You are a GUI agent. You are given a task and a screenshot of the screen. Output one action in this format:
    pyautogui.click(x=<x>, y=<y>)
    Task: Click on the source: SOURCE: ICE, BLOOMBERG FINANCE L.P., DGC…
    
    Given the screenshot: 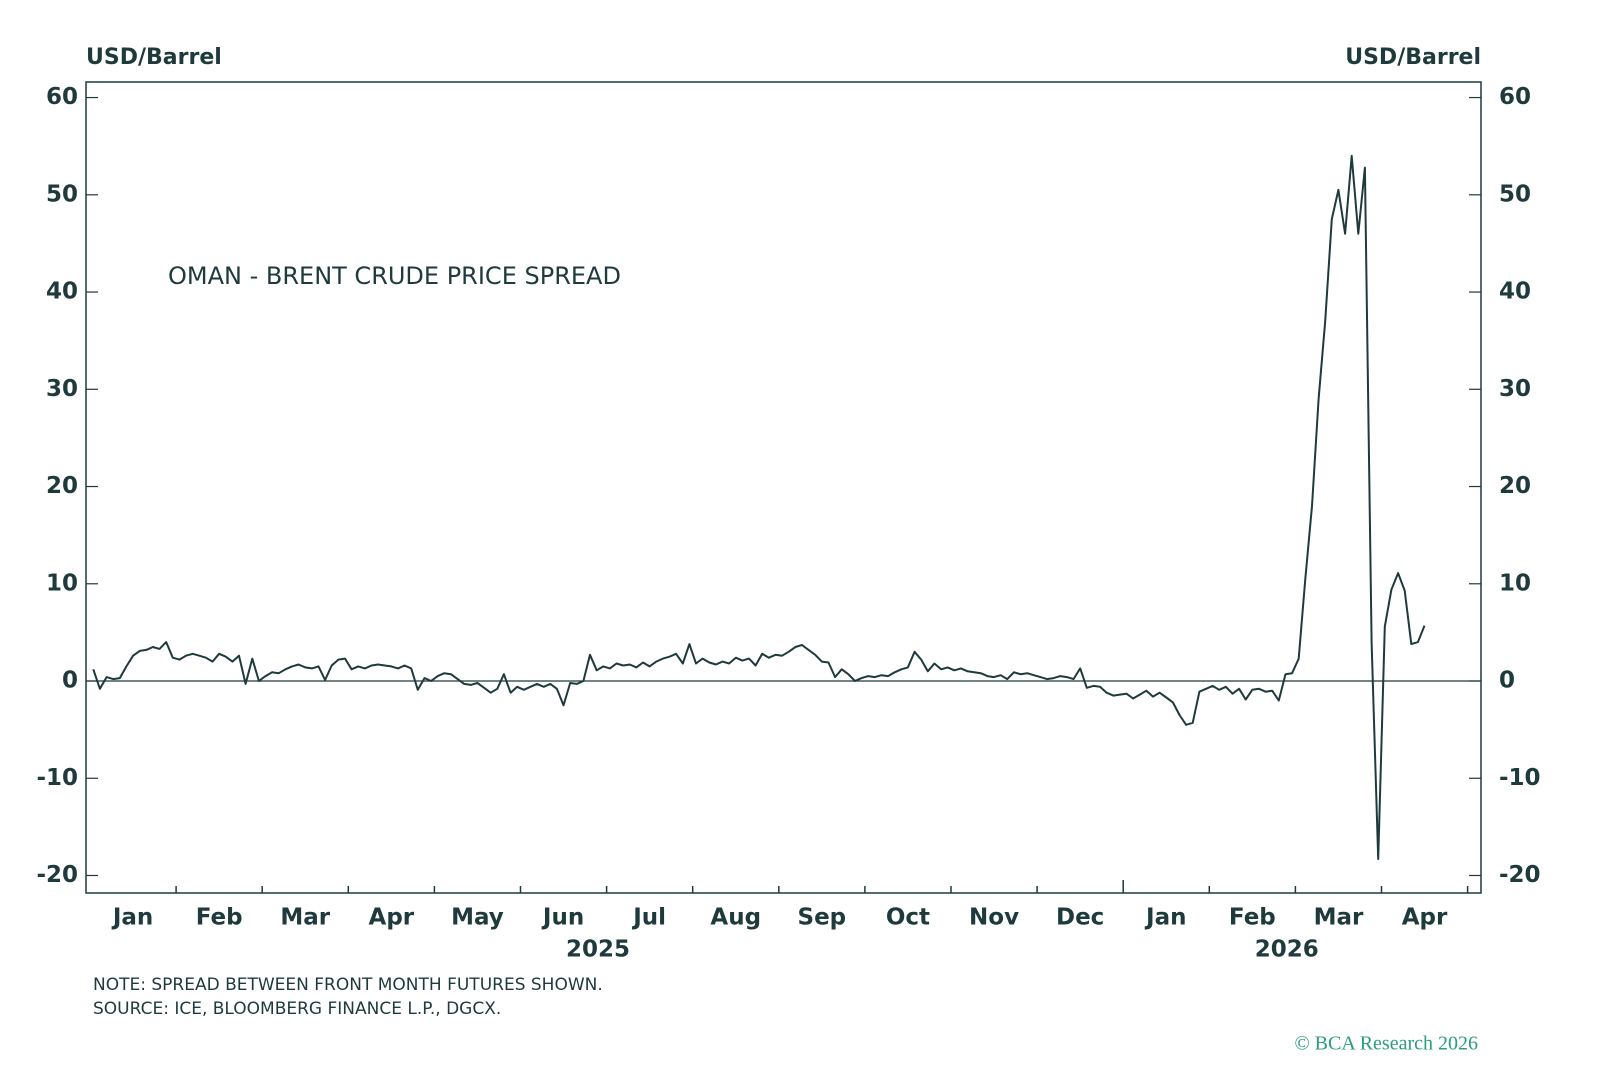 What is the action you would take?
    pyautogui.click(x=297, y=1009)
    